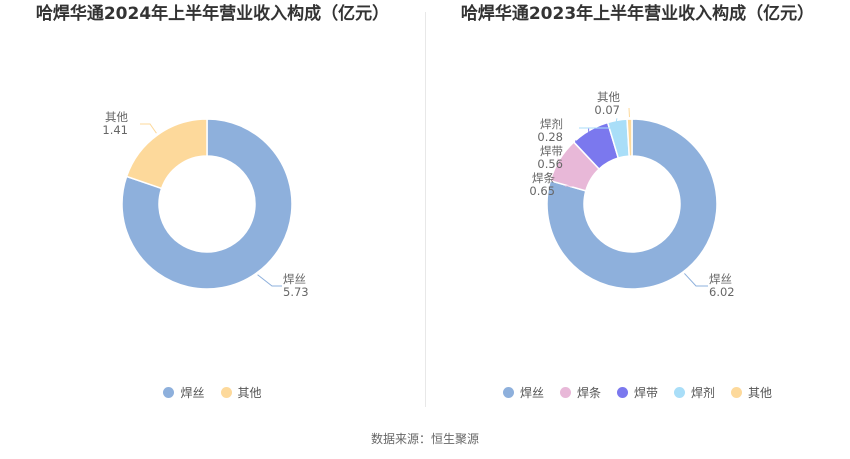 Image resolution: width=850 pixels, height=459 pixels. I want to click on leader-line-其他, so click(148, 128).